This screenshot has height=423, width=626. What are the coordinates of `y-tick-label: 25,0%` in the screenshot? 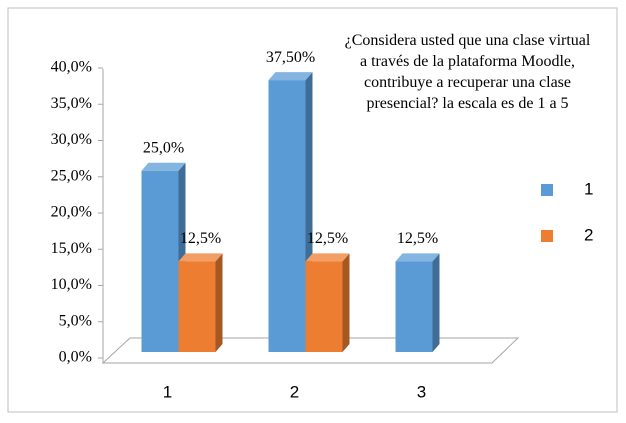 It's located at (71, 175).